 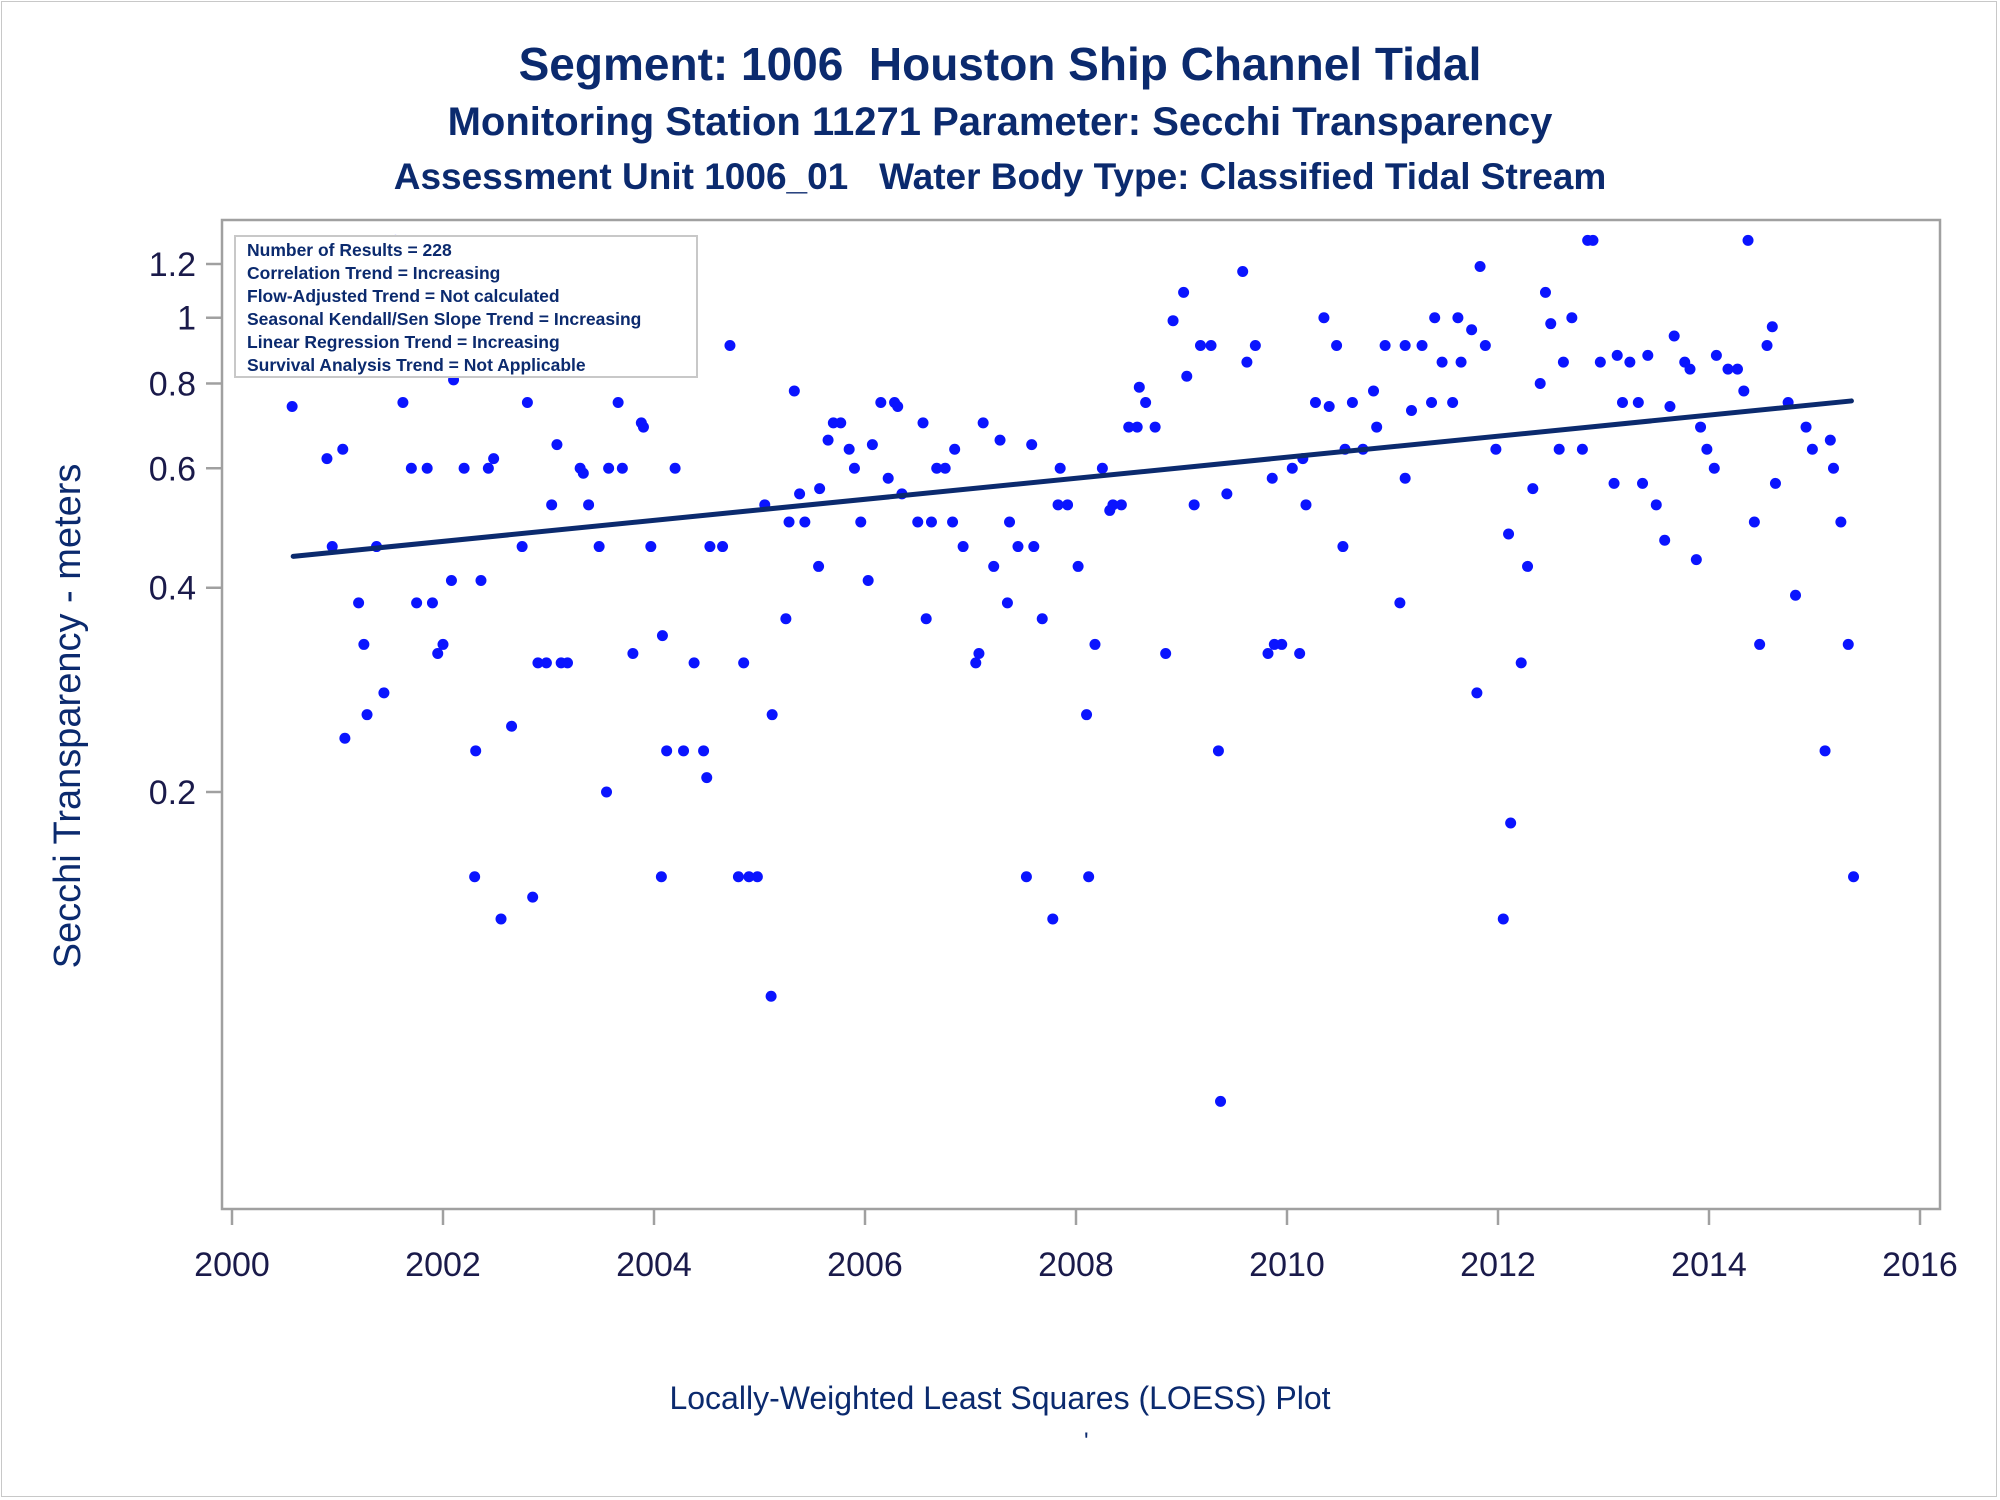 I want to click on stats-line: Survival Analysis Trend = Not Applicable, so click(x=416, y=365).